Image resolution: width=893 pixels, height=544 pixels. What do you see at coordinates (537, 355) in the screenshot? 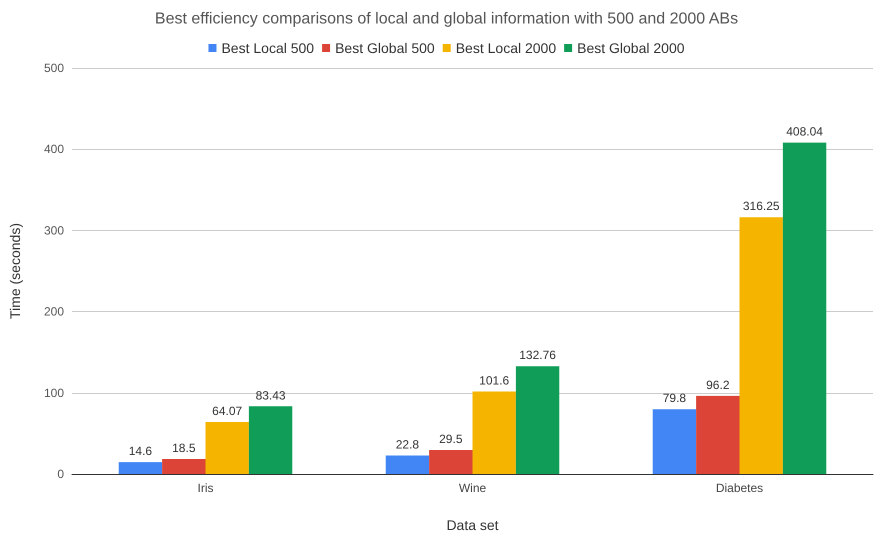
I see `data-label: 132.76` at bounding box center [537, 355].